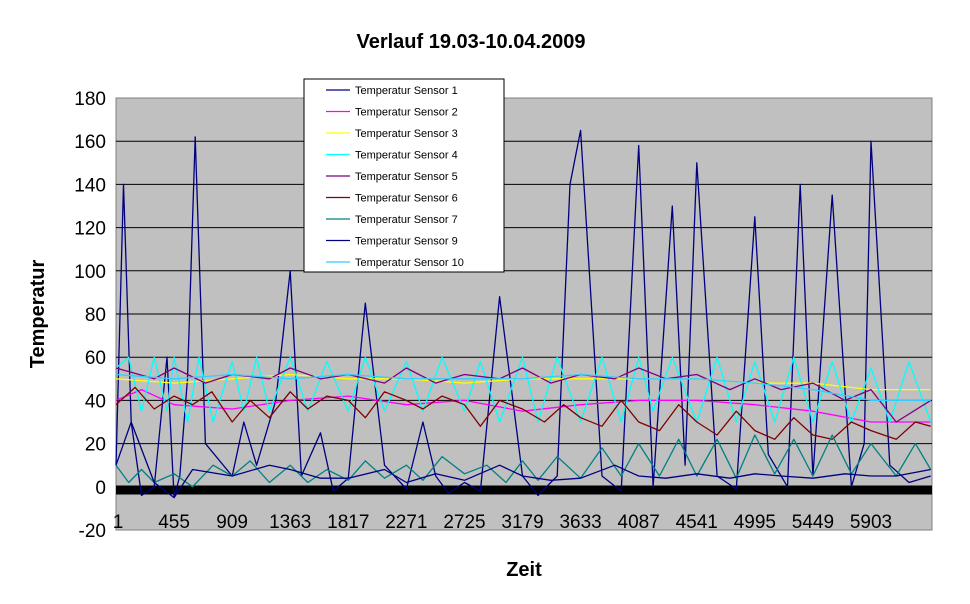 This screenshot has height=604, width=970. What do you see at coordinates (95, 315) in the screenshot?
I see `y-tick-label: 80` at bounding box center [95, 315].